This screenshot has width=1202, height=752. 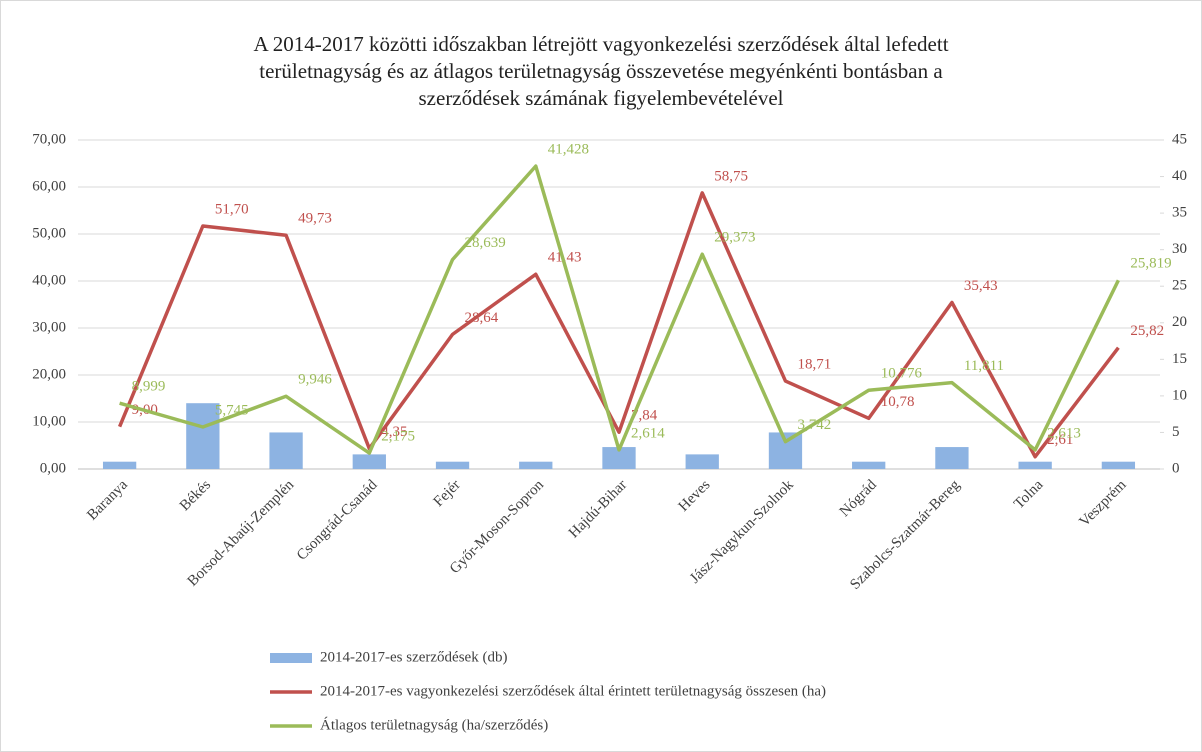 What do you see at coordinates (1179, 249) in the screenshot?
I see `y2-tick-label: 30` at bounding box center [1179, 249].